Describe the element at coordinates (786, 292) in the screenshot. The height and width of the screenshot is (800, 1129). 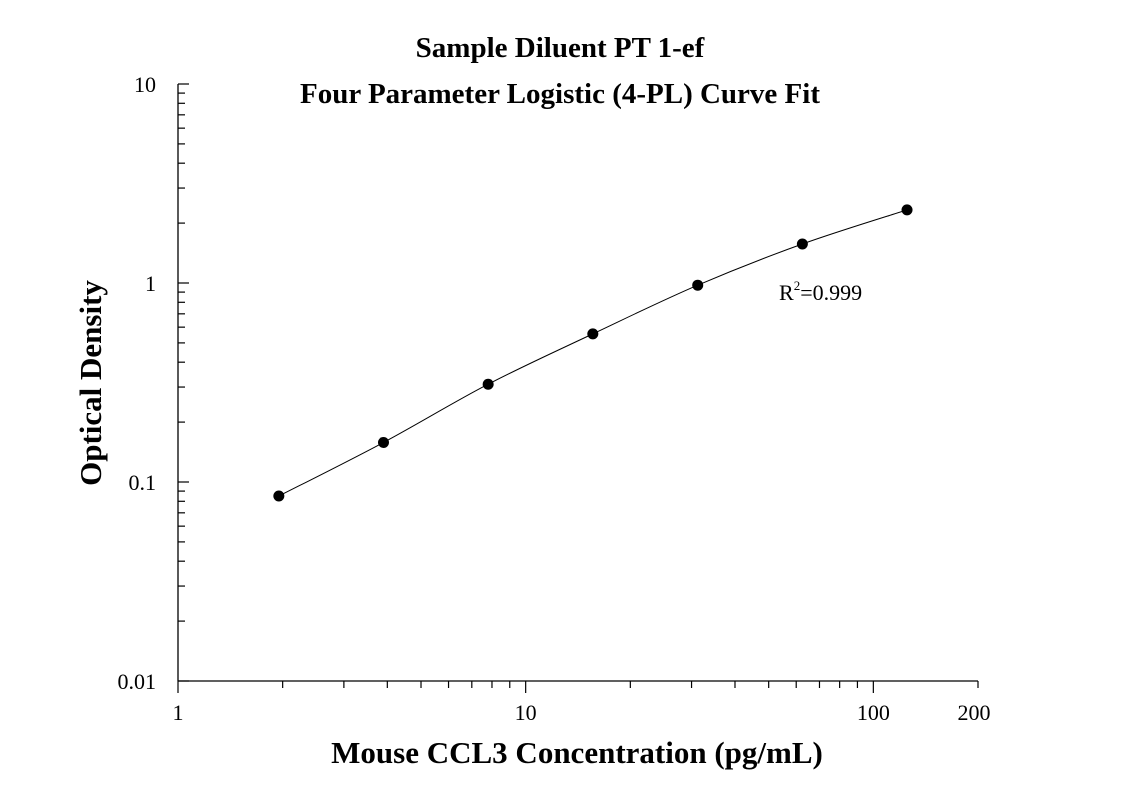
I see `r-squared-symbol: R` at that location.